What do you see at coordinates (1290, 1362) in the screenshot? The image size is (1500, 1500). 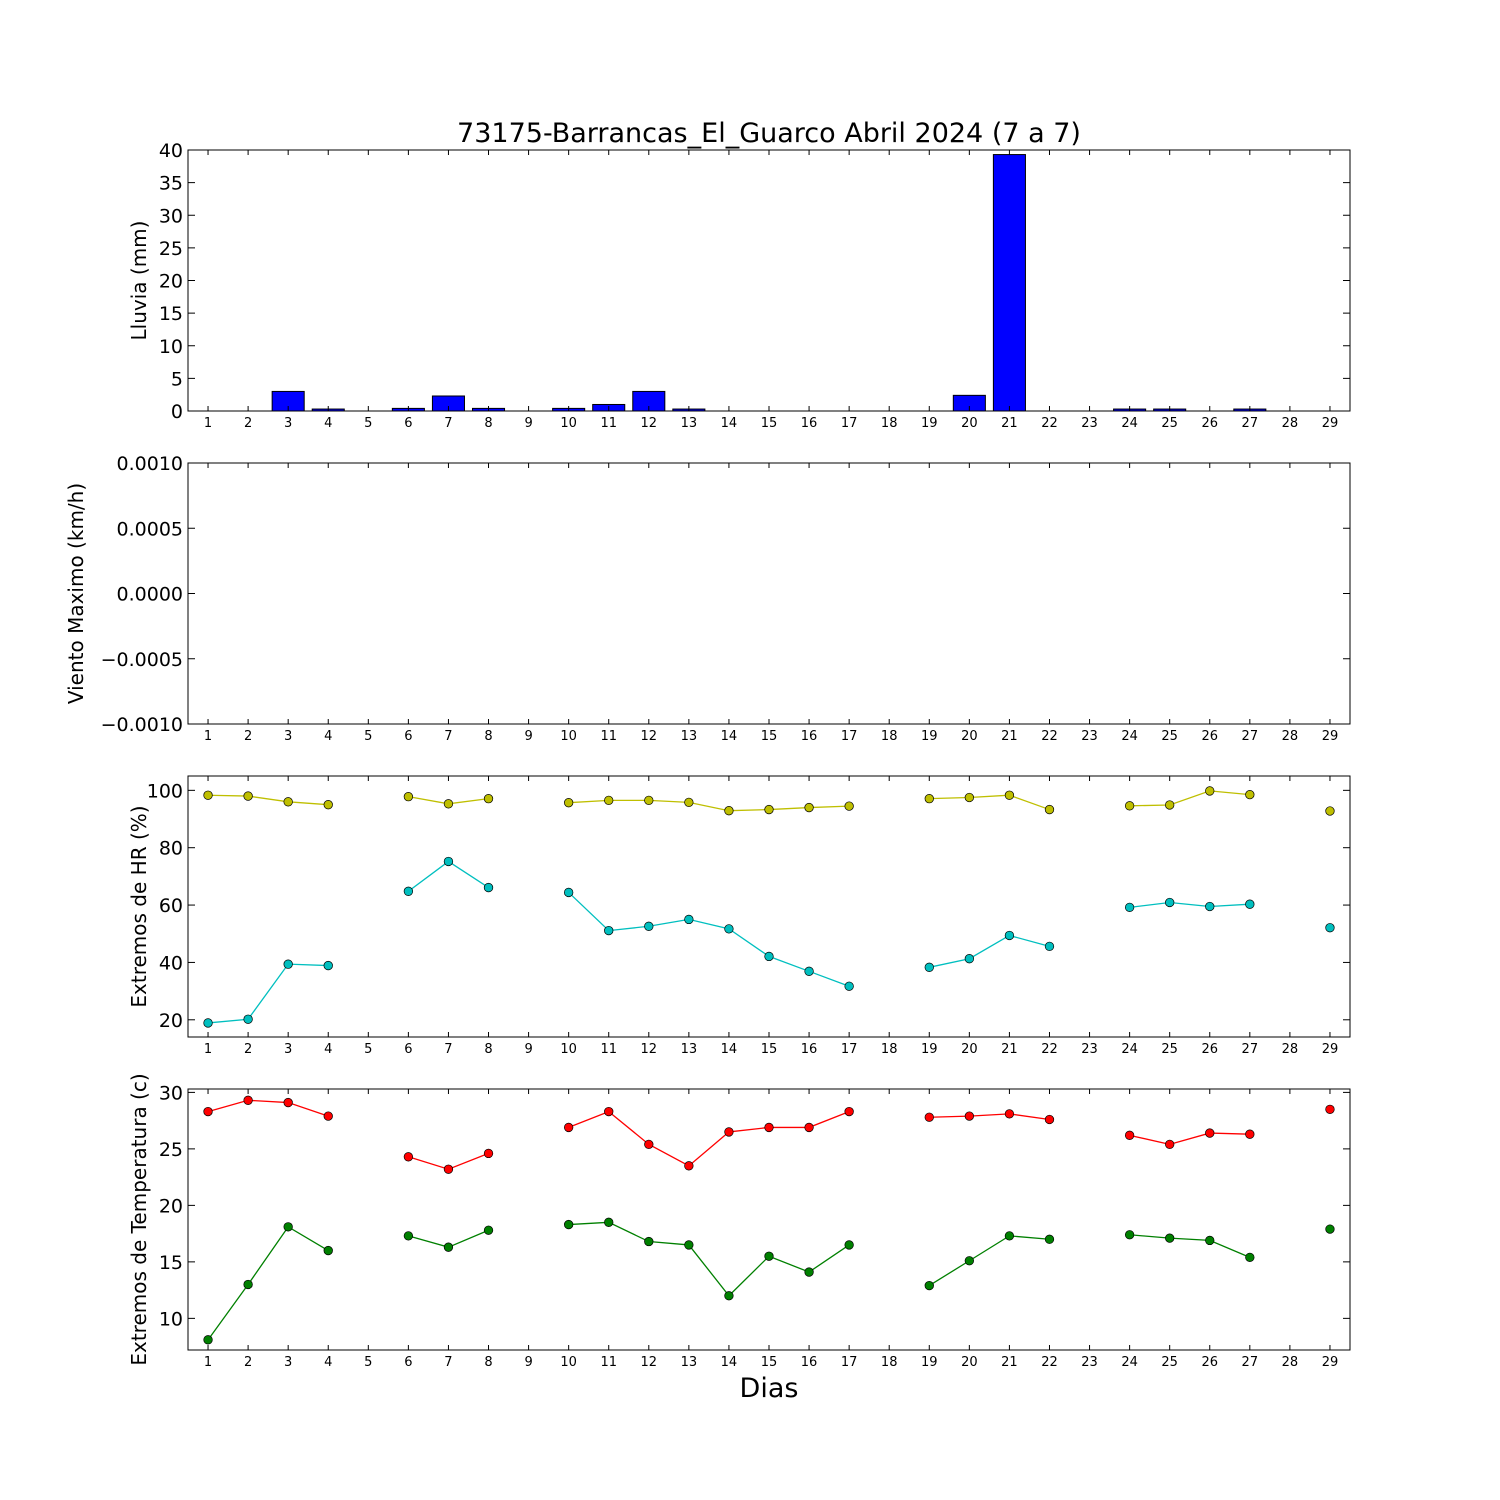 I see `x-tick-label: 28` at bounding box center [1290, 1362].